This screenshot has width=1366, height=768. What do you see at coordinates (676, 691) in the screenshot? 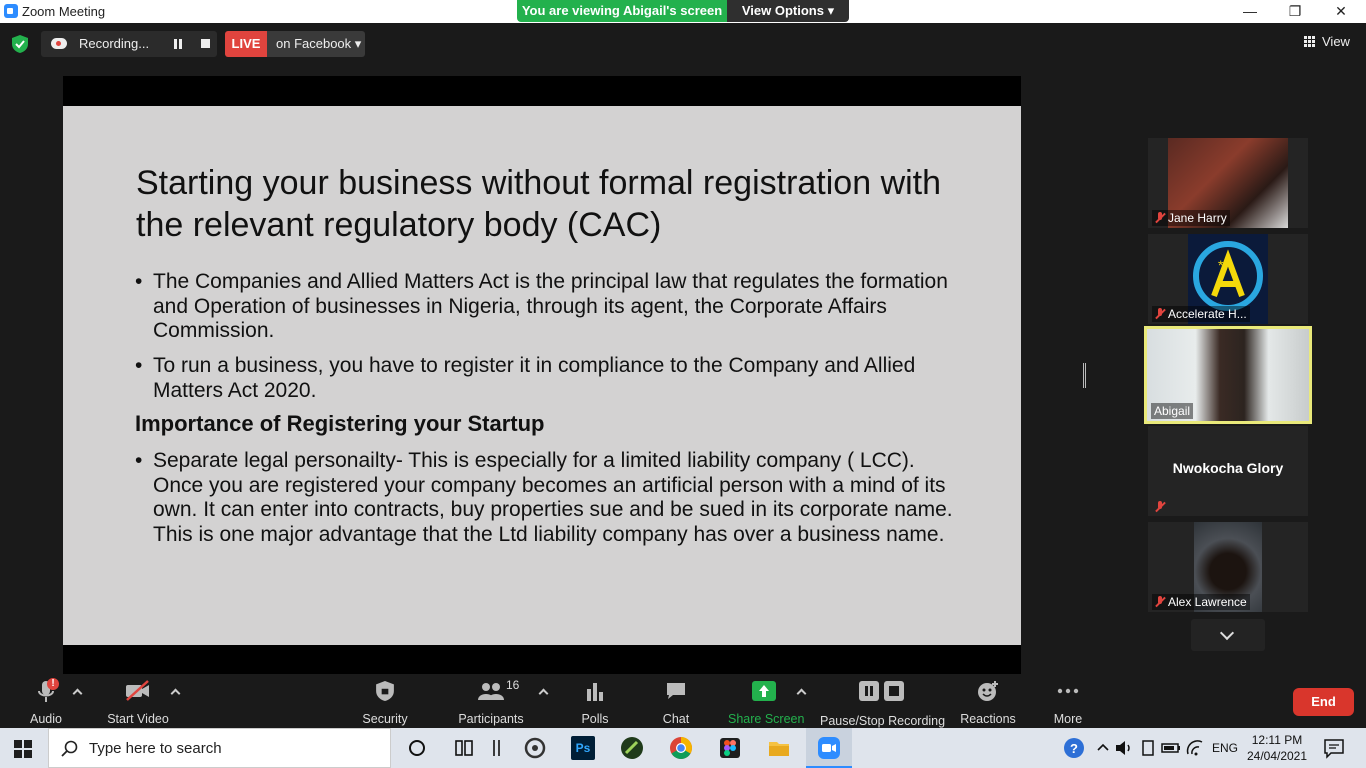
I see `chat-icon` at bounding box center [676, 691].